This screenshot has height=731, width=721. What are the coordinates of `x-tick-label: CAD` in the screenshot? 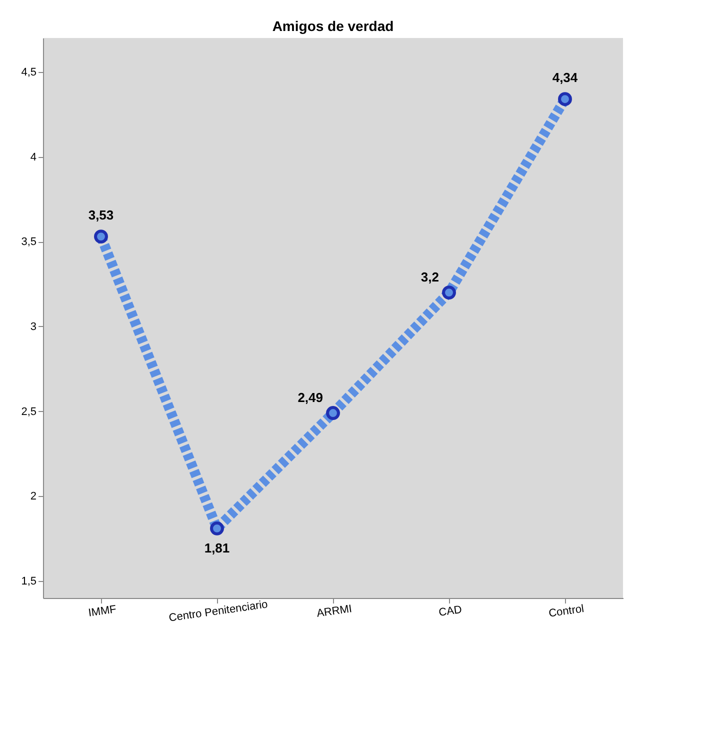 It's located at (450, 611).